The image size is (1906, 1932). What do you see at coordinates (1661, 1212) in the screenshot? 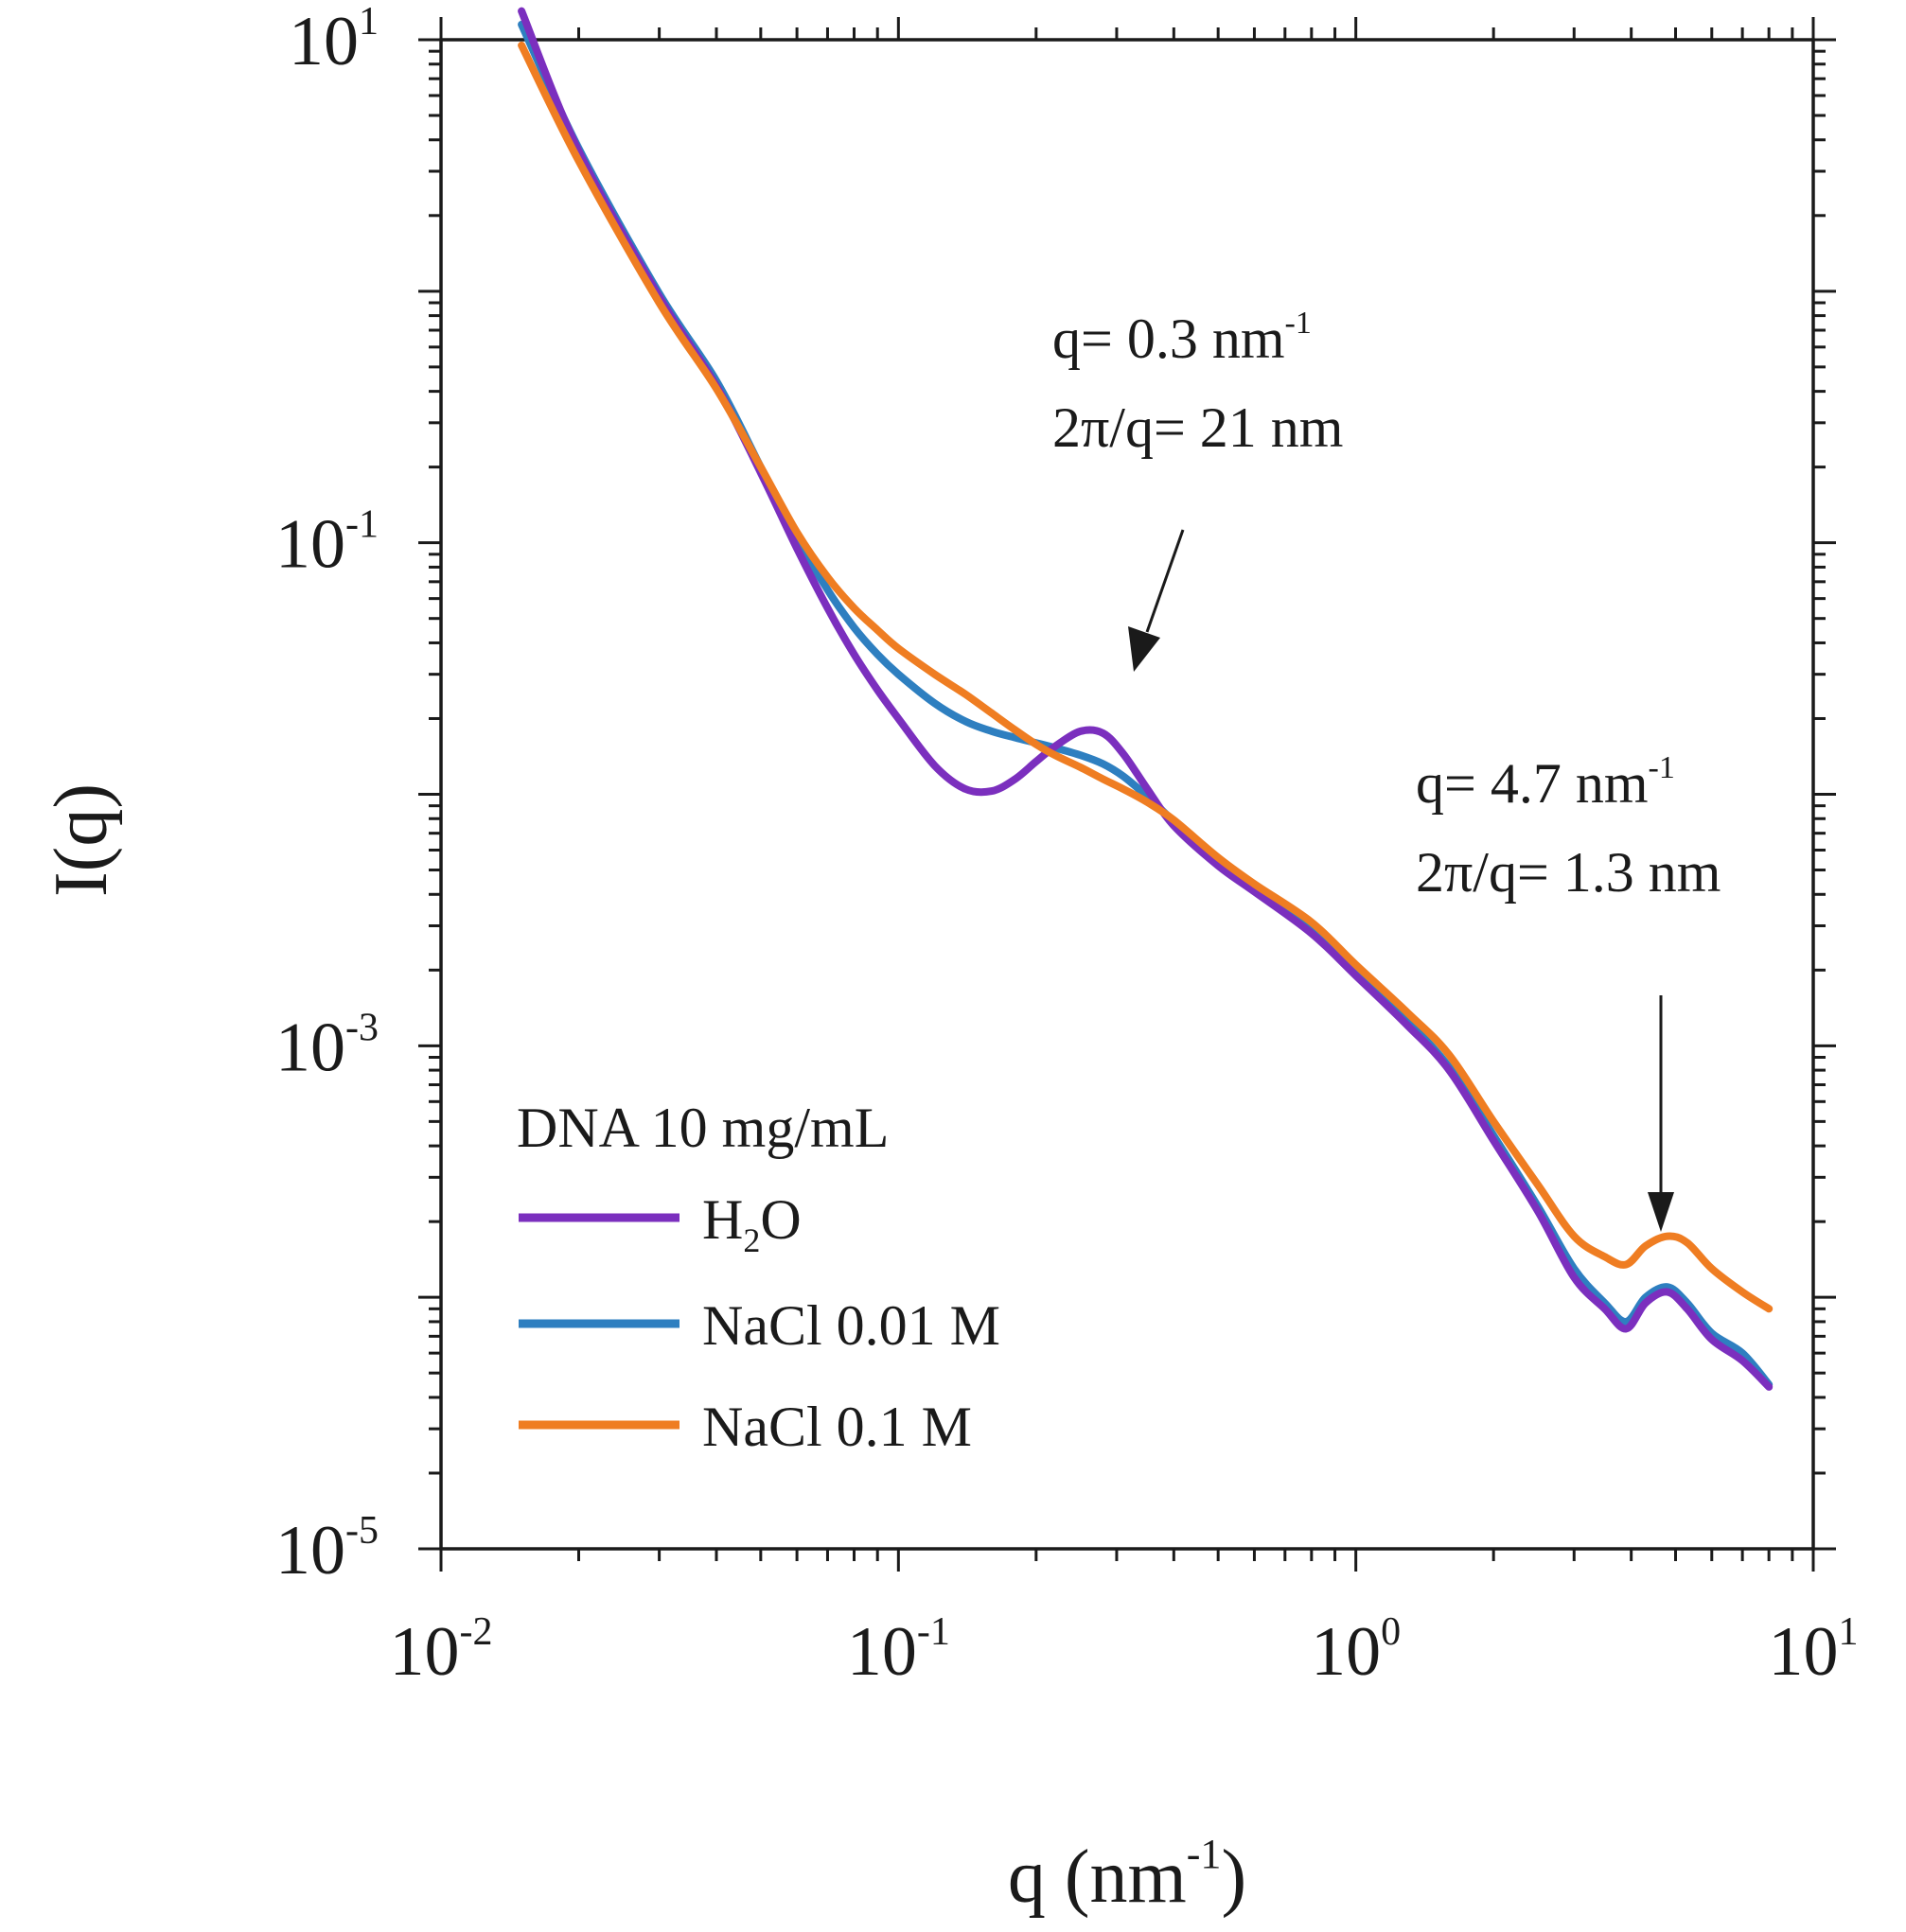
I see `annotation-2-arrowhead` at bounding box center [1661, 1212].